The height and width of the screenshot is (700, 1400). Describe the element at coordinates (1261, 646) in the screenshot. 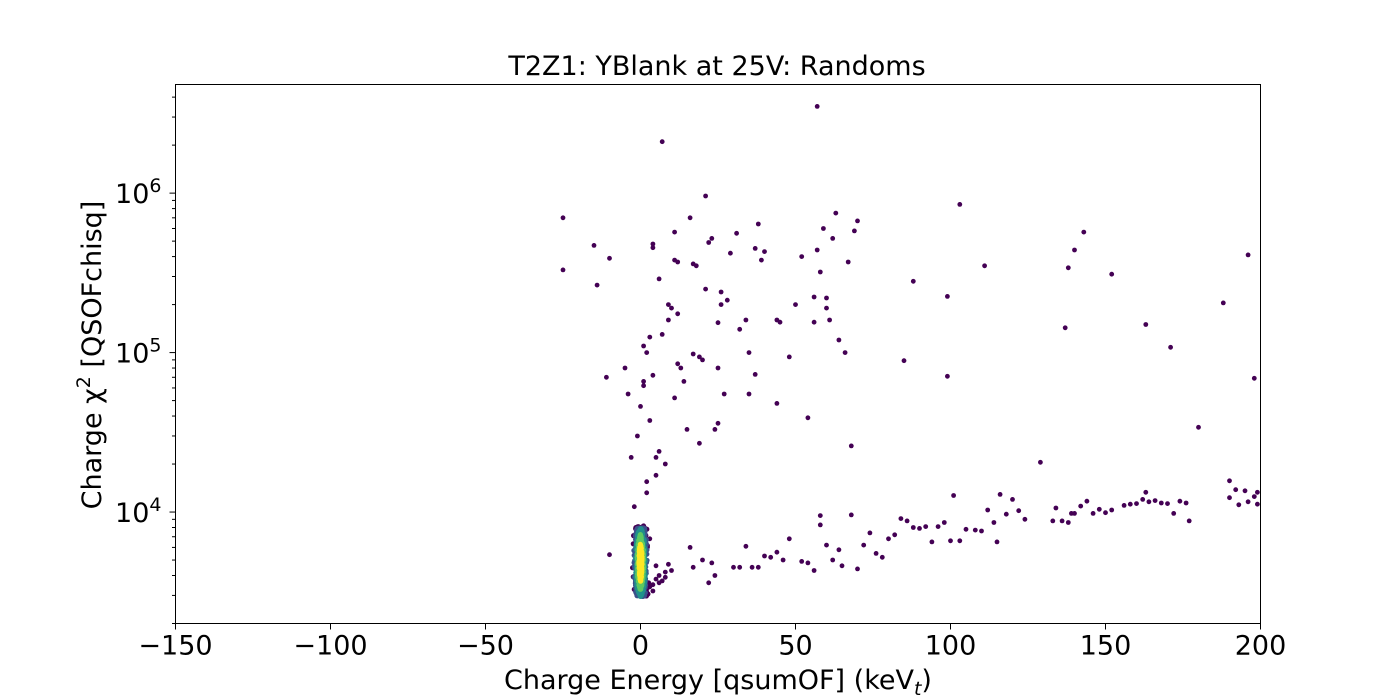

I see `x-tick-label: 200` at that location.